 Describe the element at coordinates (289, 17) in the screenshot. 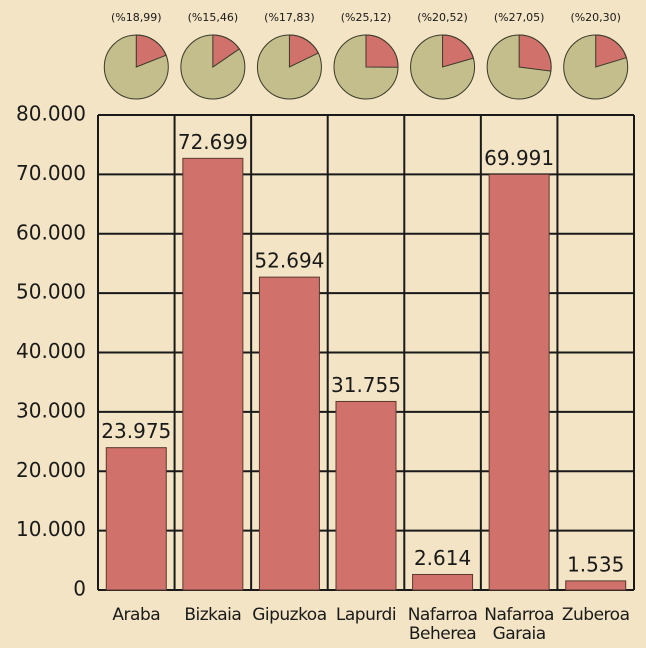

I see `pie-label: (%17,83)` at that location.